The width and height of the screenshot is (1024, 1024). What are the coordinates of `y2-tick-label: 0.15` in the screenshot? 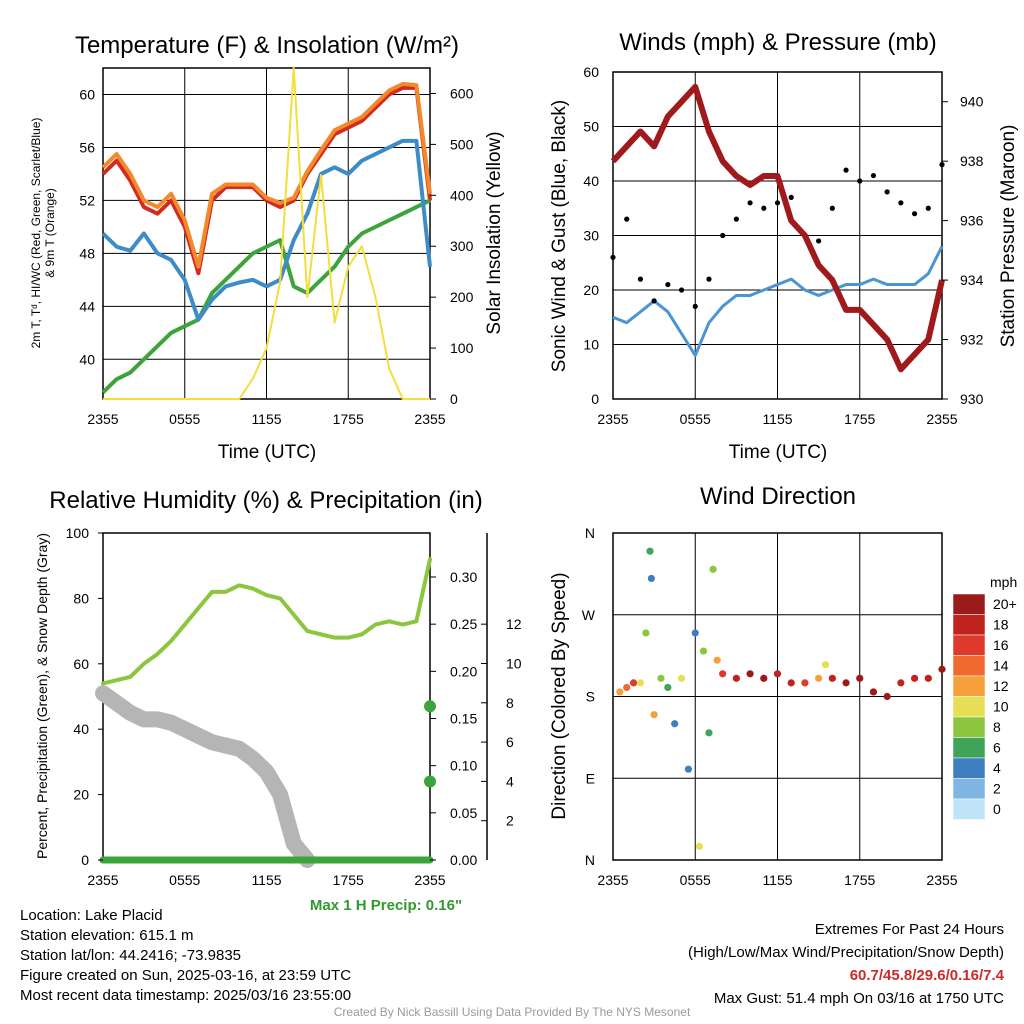 It's located at (463, 719).